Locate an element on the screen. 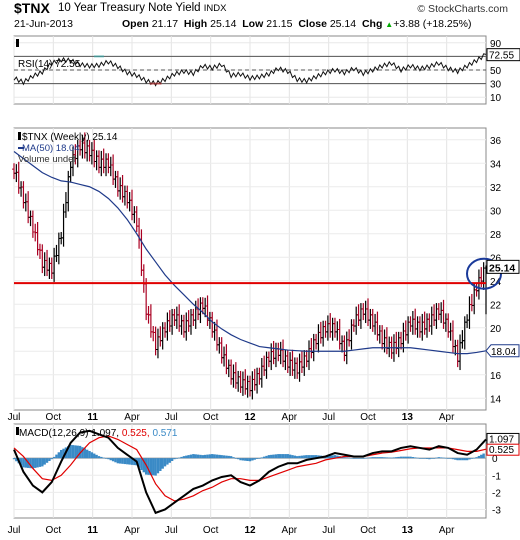 Image resolution: width=520 pixels, height=540 pixels. last-price-box is located at coordinates (503, 266).